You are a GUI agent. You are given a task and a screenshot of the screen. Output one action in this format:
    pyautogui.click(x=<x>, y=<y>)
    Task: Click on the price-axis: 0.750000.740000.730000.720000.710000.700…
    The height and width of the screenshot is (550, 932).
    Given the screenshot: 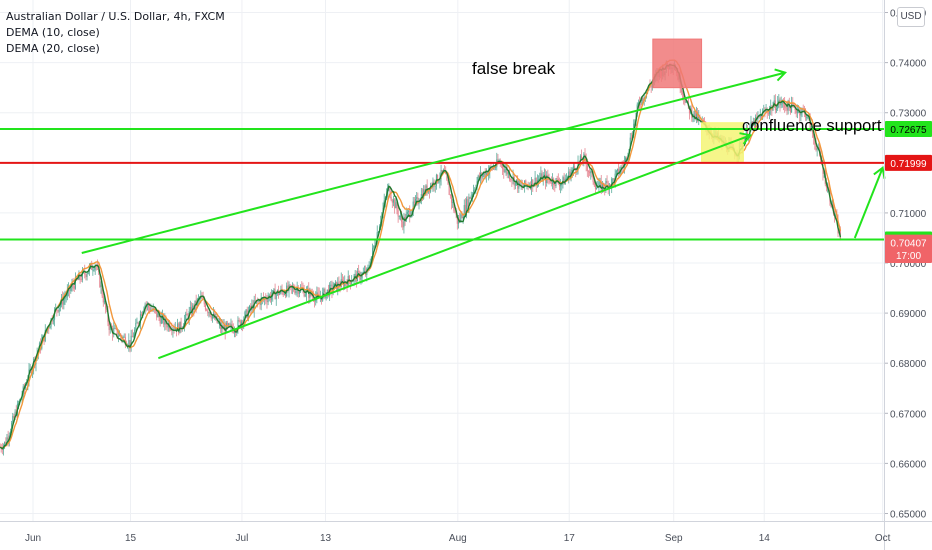 What is the action you would take?
    pyautogui.click(x=908, y=275)
    